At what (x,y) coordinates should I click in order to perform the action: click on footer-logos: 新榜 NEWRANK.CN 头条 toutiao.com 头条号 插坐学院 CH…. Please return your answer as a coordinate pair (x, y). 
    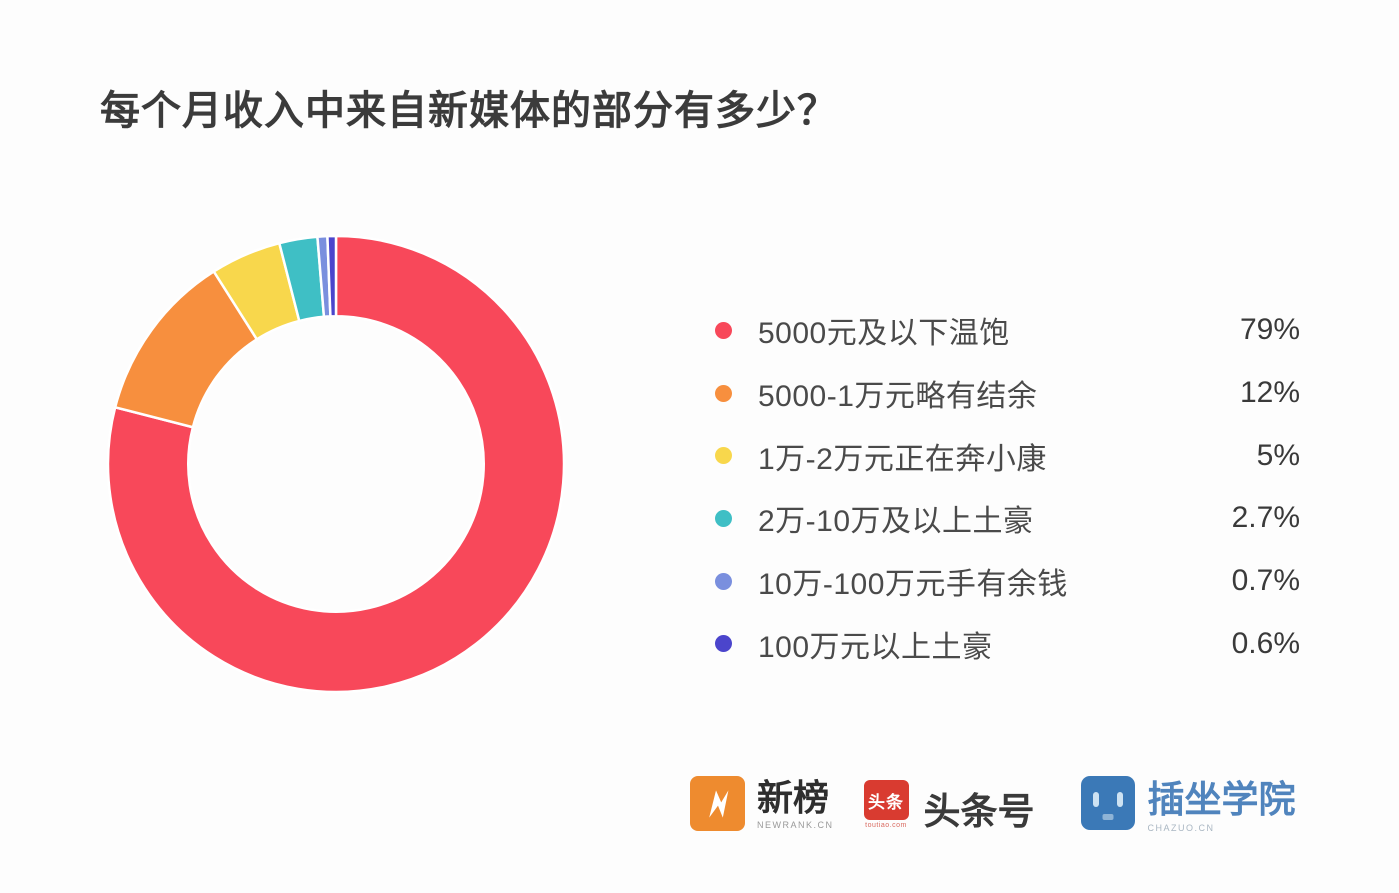
    Looking at the image, I should click on (993, 811).